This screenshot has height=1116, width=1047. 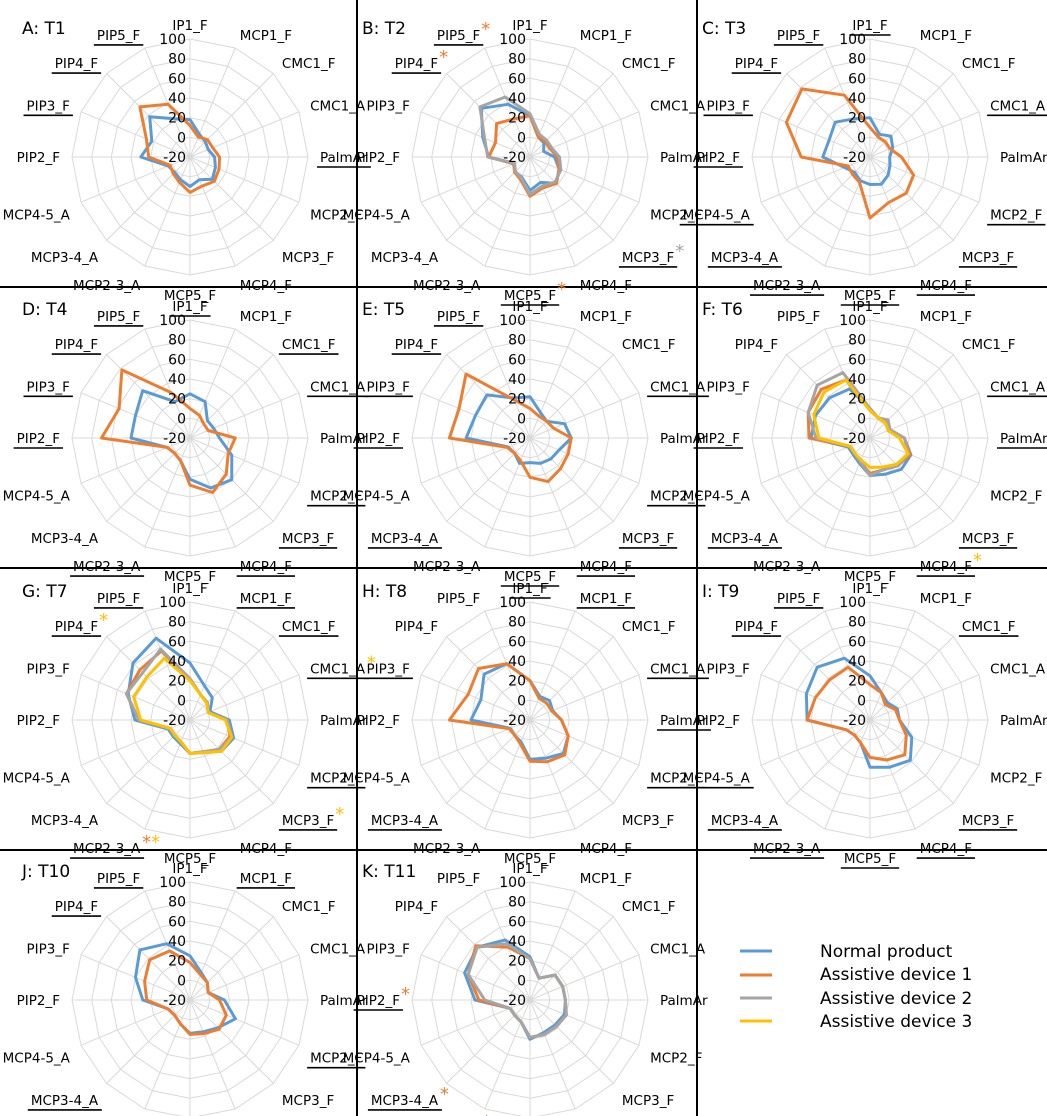 I want to click on axis-label-cmc1-a: CMC1_A, so click(x=338, y=669).